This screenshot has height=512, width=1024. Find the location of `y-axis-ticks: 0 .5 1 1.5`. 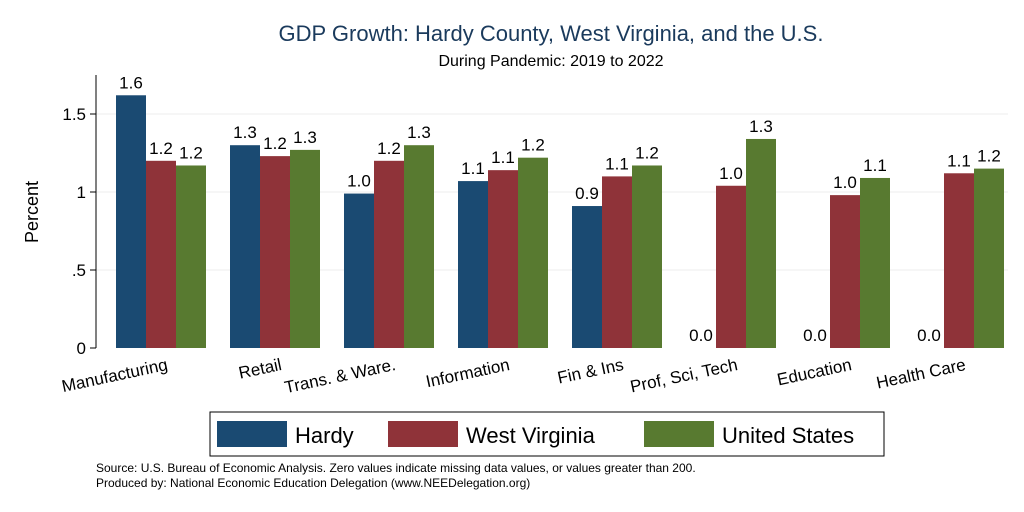

y-axis-ticks: 0 .5 1 1.5 is located at coordinates (79, 231).